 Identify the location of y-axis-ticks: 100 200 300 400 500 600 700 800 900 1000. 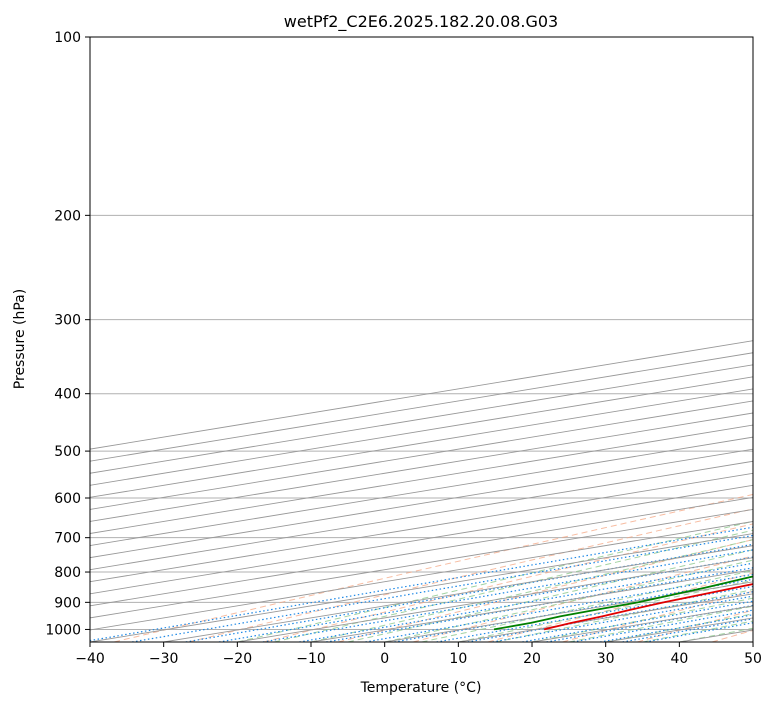
(67, 334).